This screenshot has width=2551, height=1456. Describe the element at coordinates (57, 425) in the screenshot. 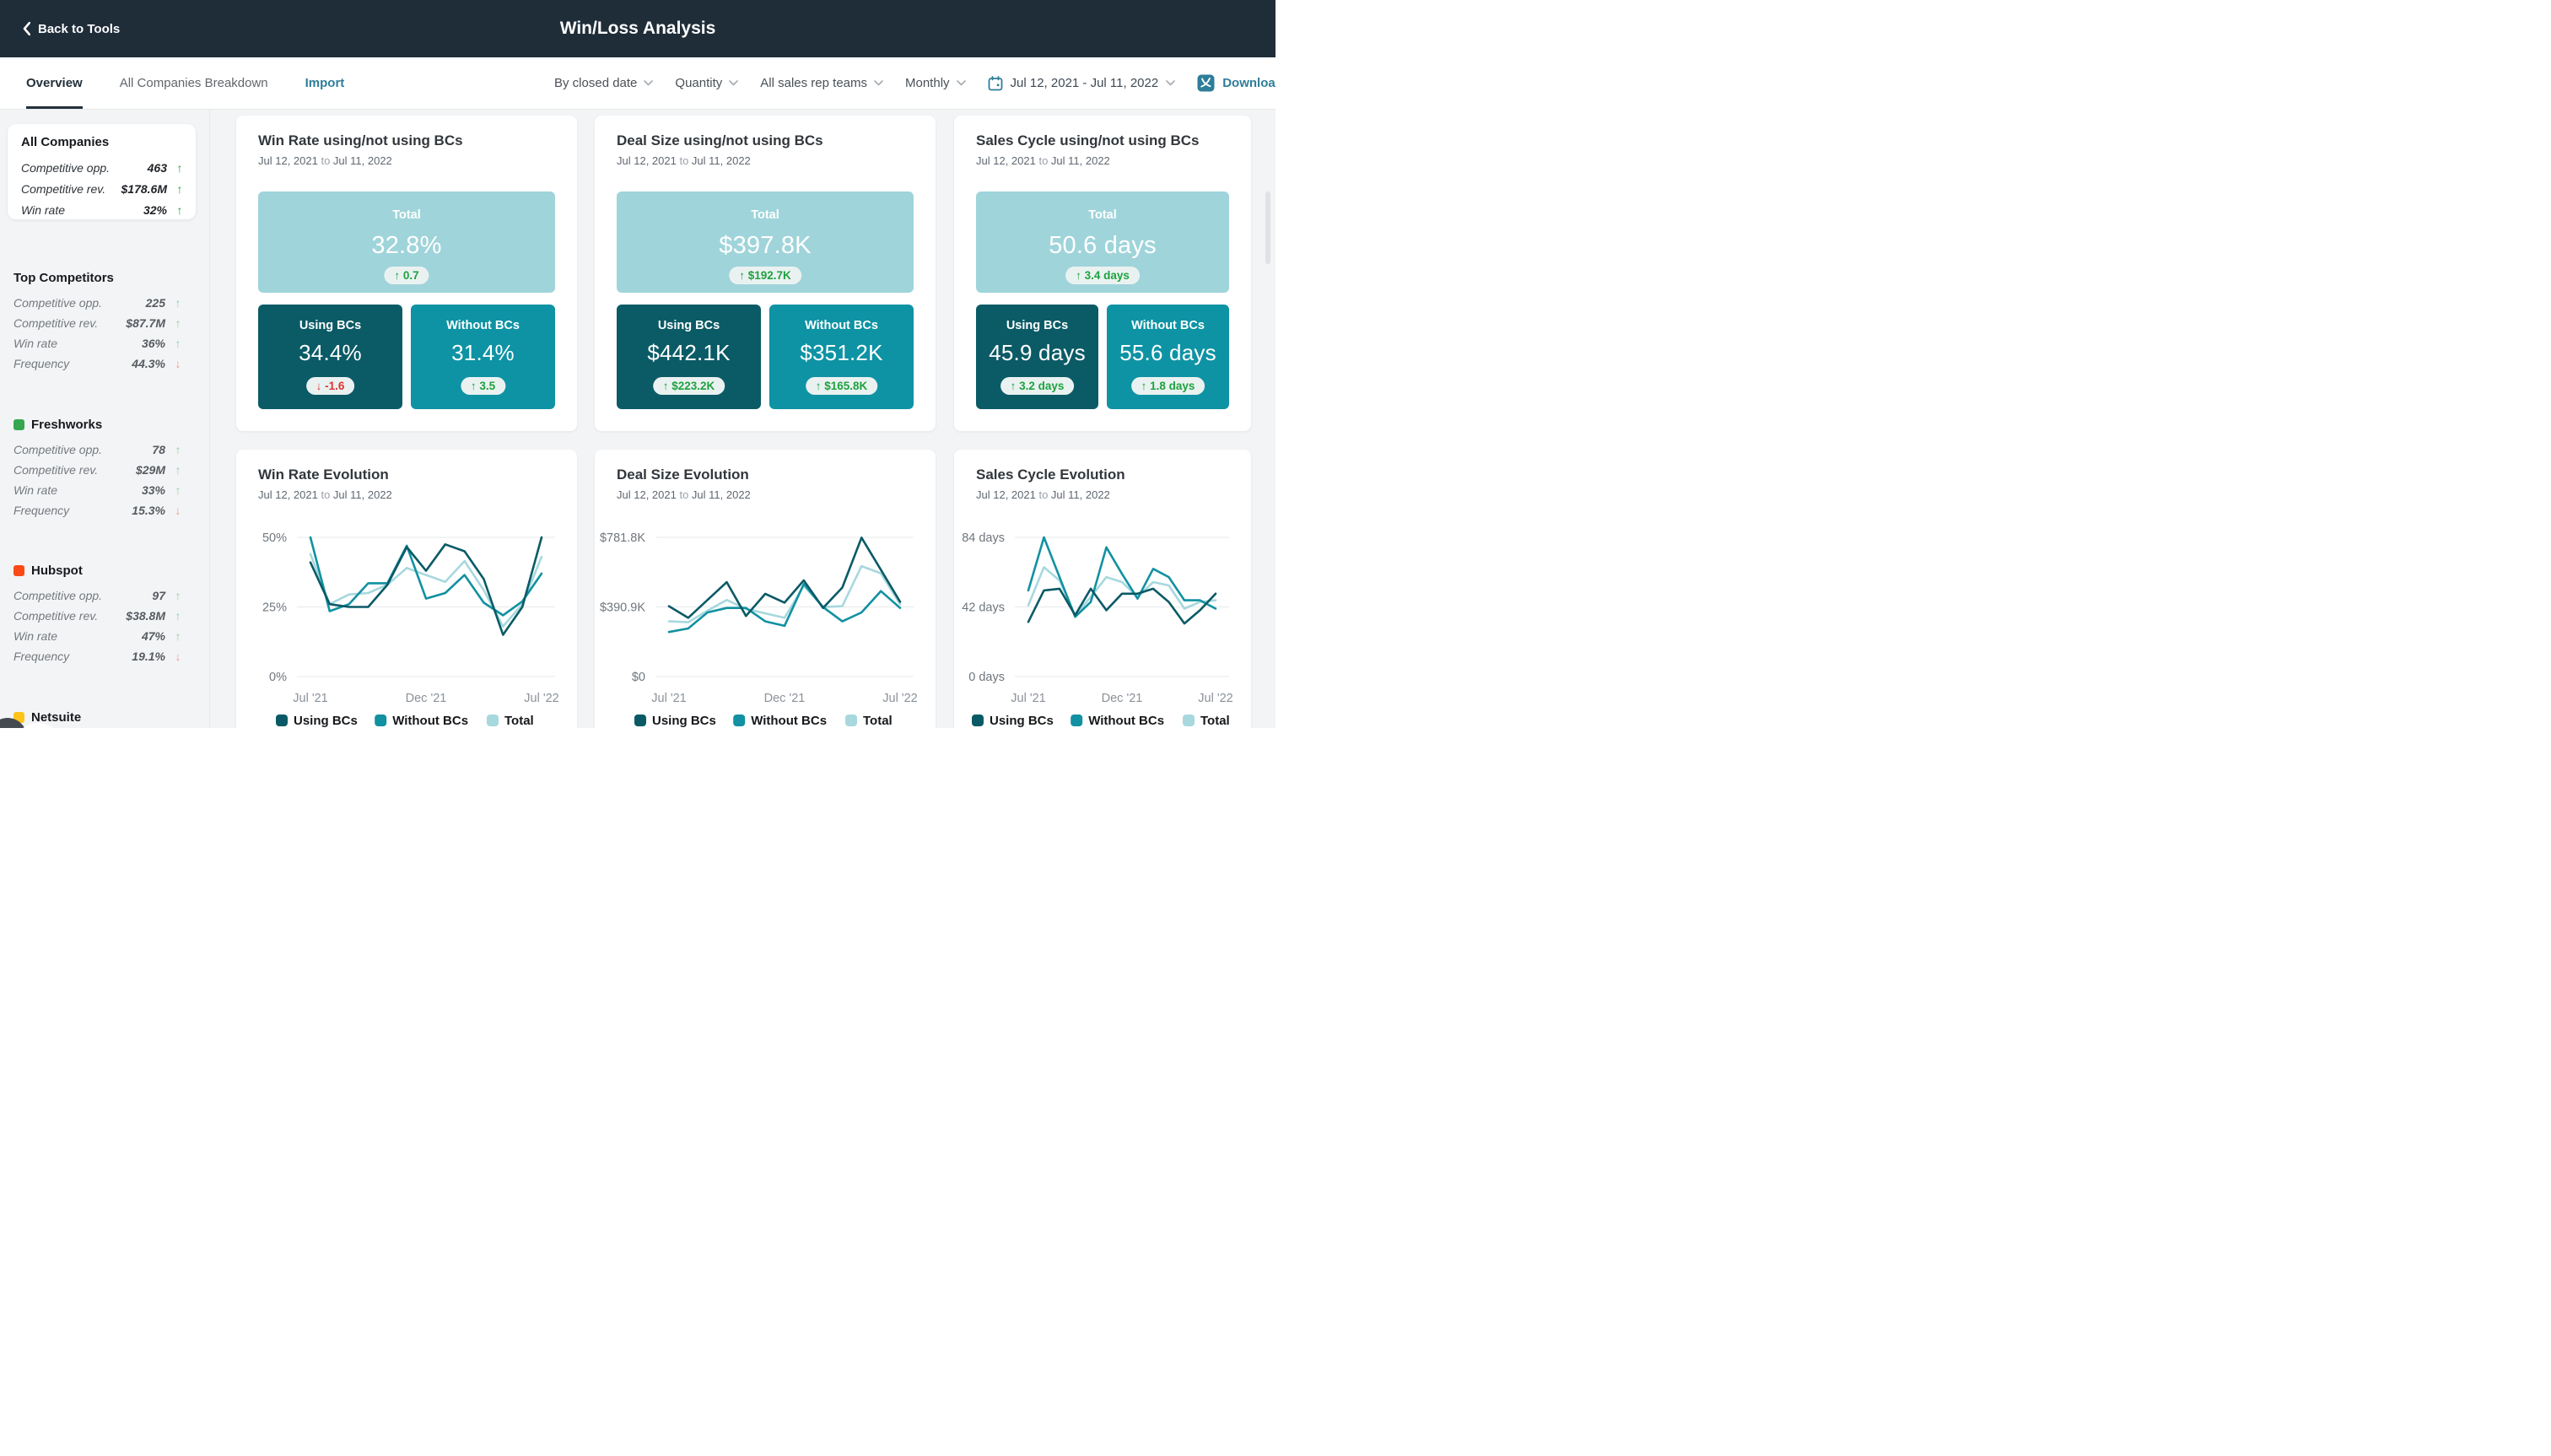

I see `sidebar-section-title: Freshworks` at that location.